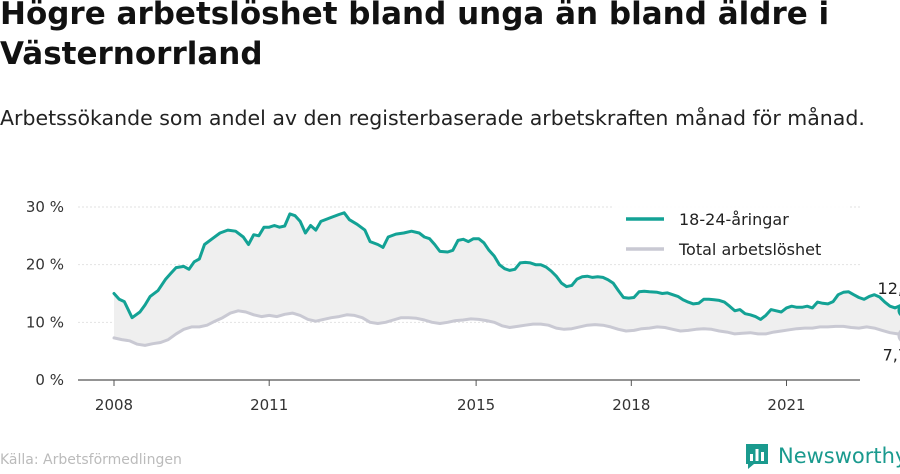 Image resolution: width=900 pixels, height=474 pixels. What do you see at coordinates (476, 405) in the screenshot?
I see `x-tick-label: 2015` at bounding box center [476, 405].